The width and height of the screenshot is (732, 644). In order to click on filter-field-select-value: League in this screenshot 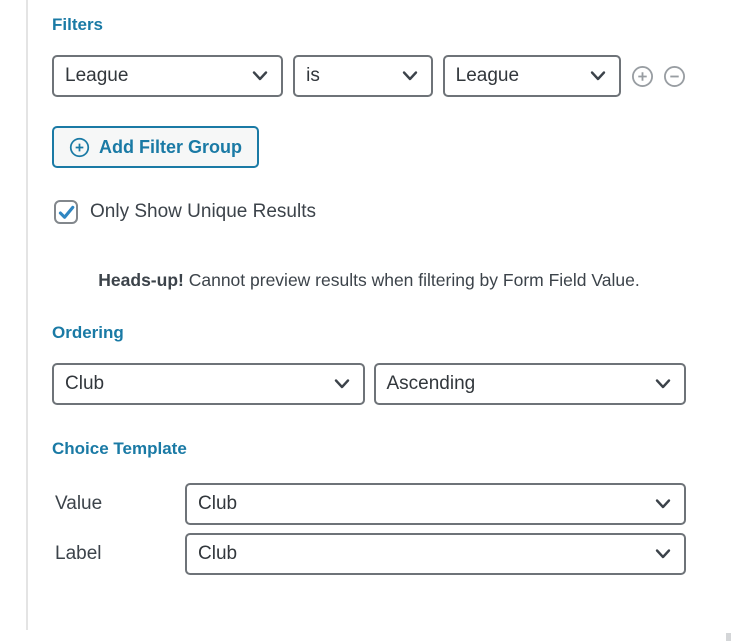, I will do `click(97, 75)`.